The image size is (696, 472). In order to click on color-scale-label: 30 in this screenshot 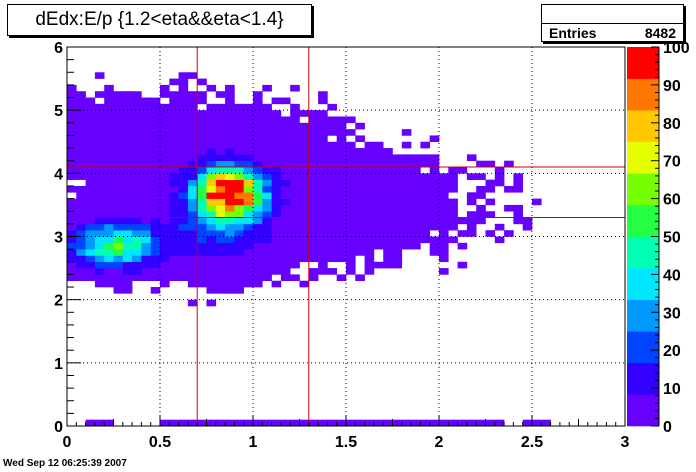, I will do `click(672, 313)`.